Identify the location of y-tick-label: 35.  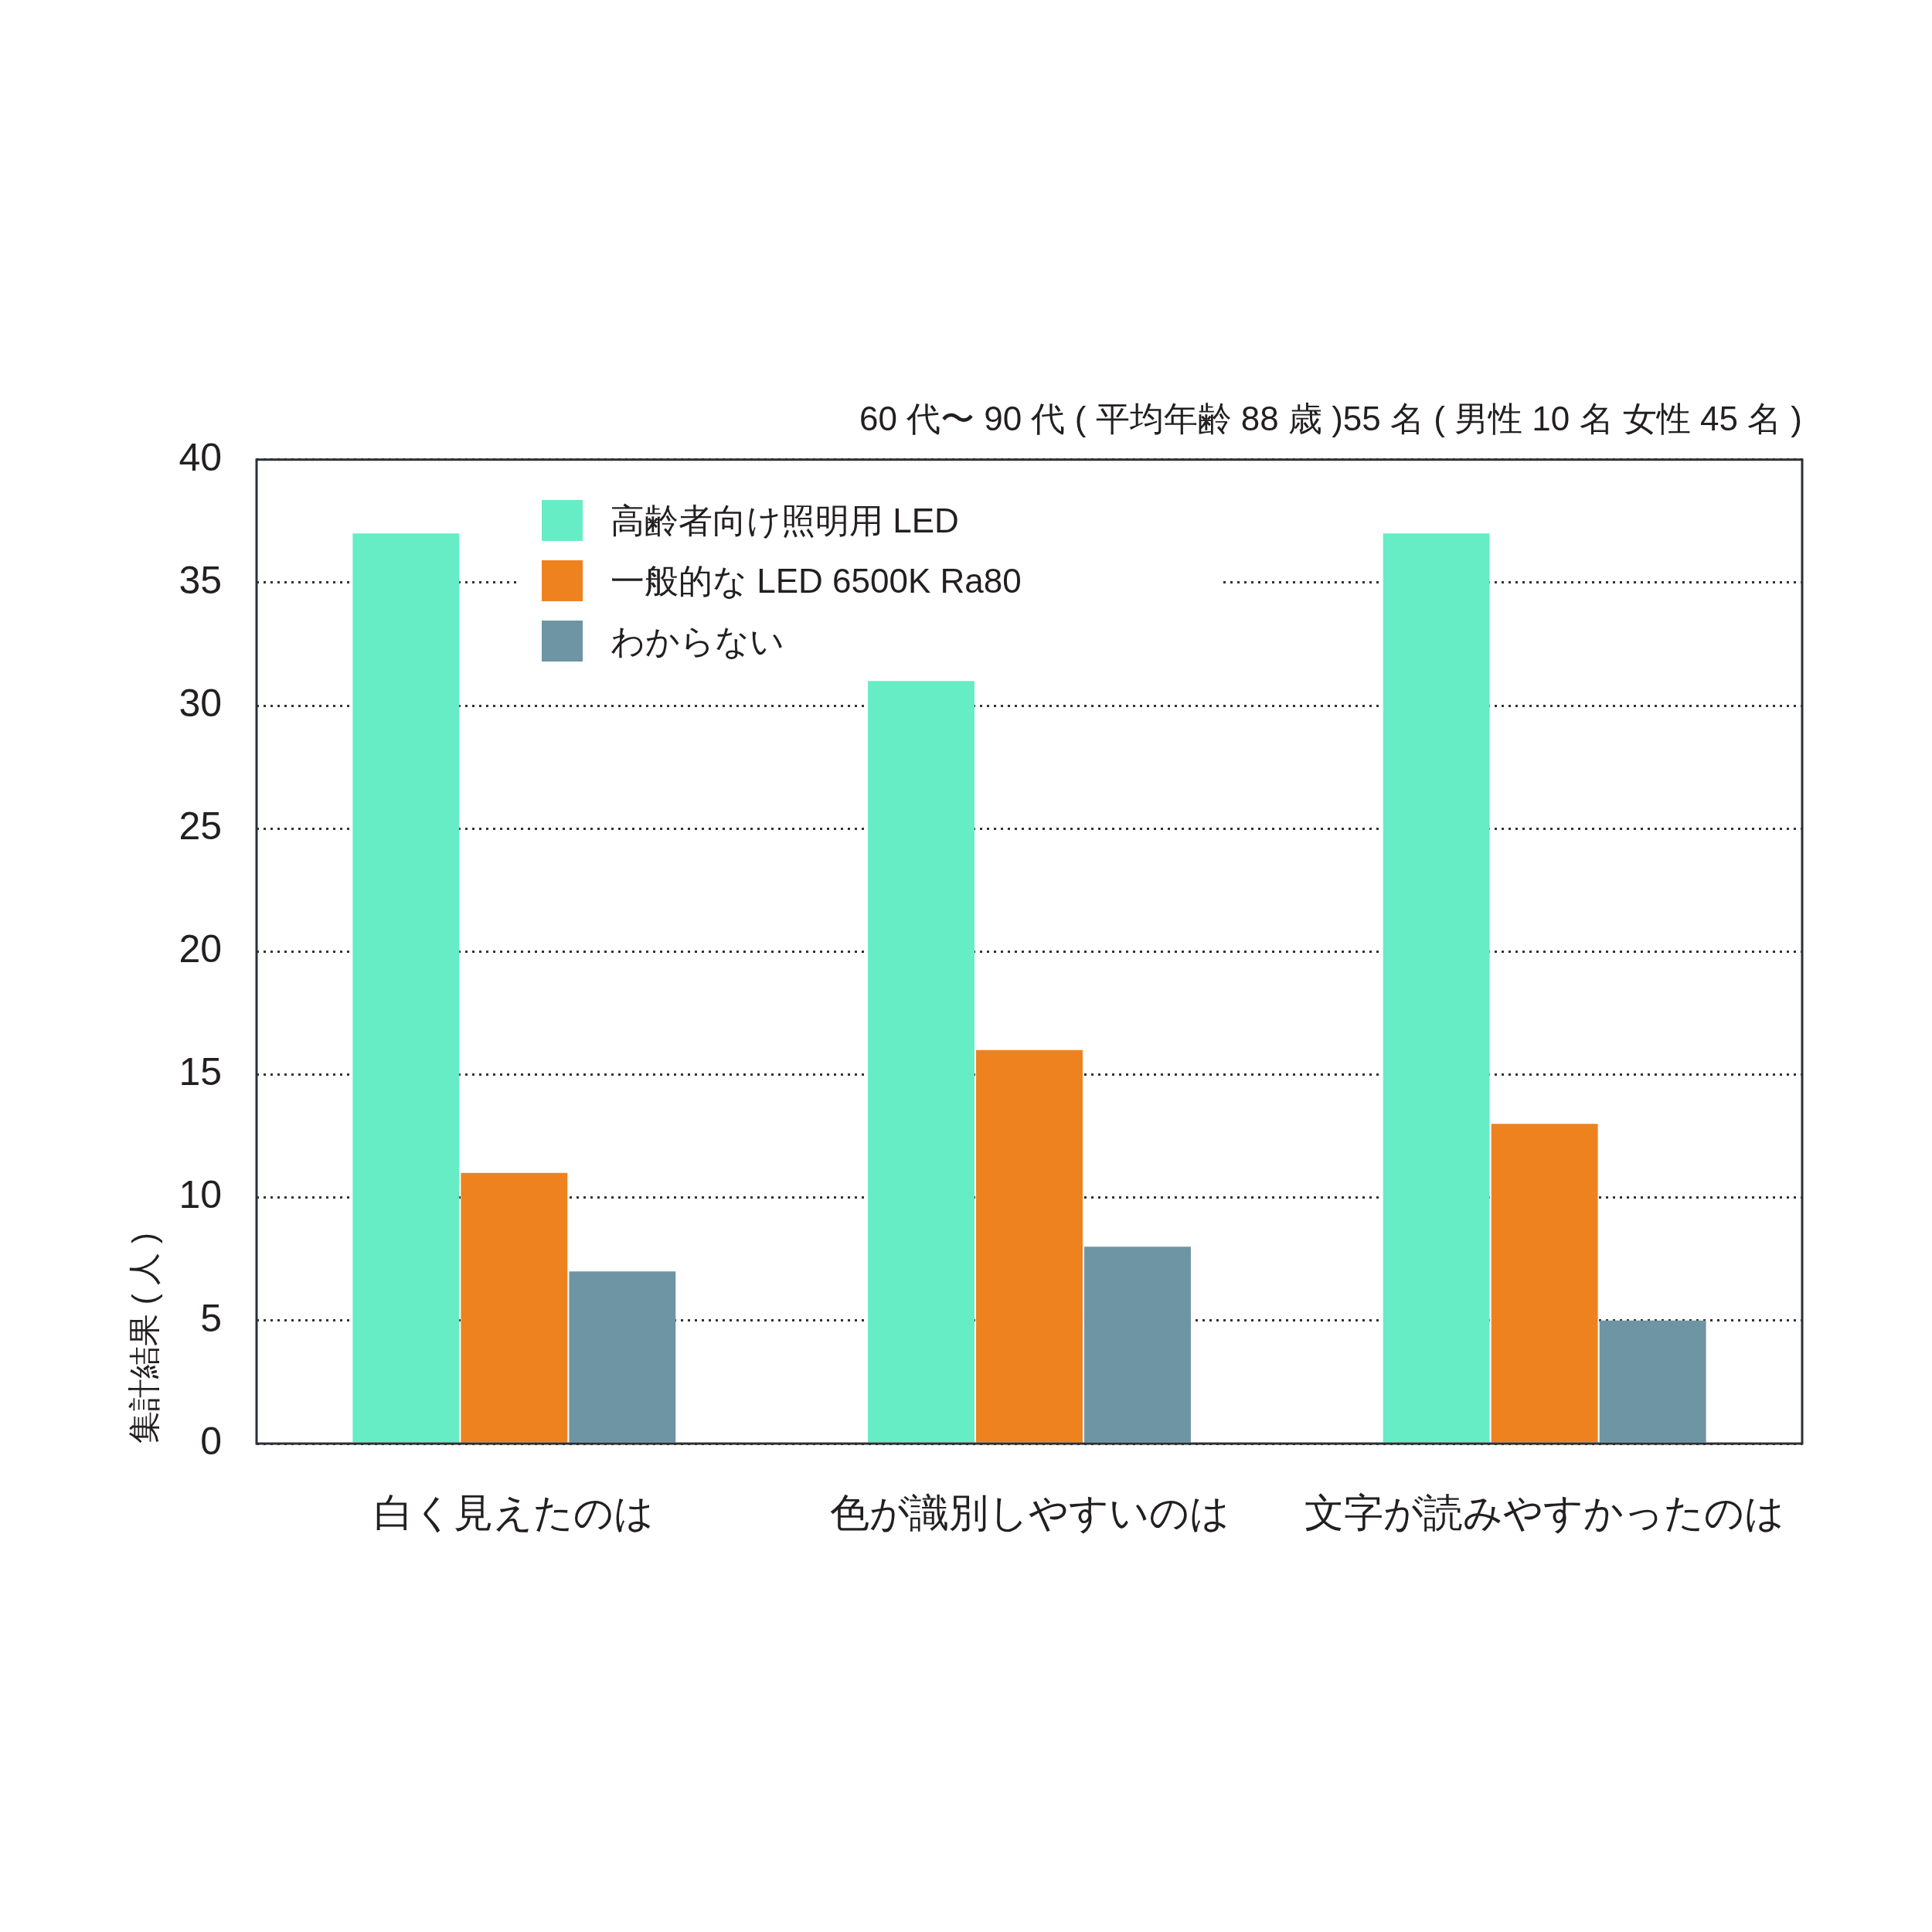
(200, 580).